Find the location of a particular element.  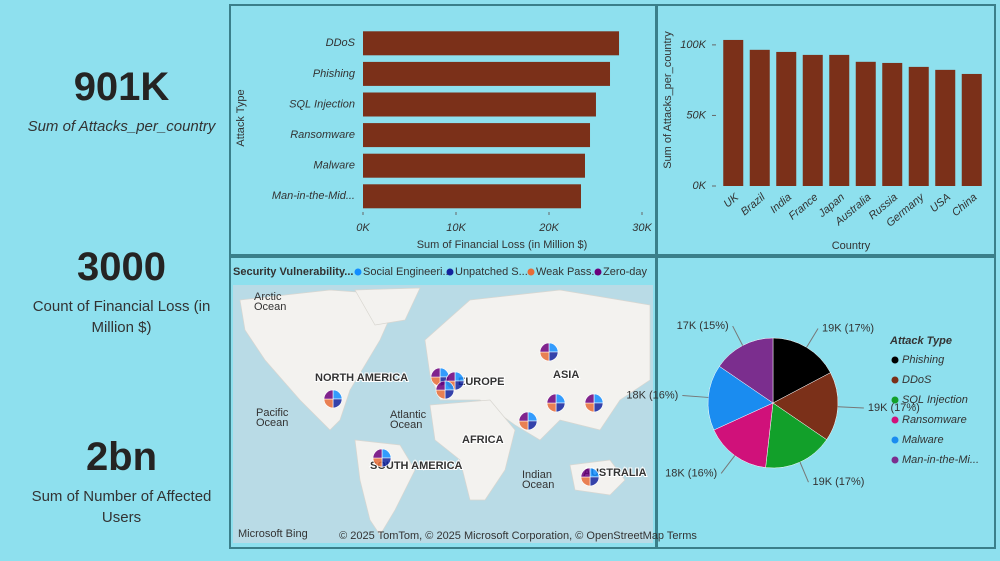

kpi-value: 2bn is located at coordinates (121, 457).